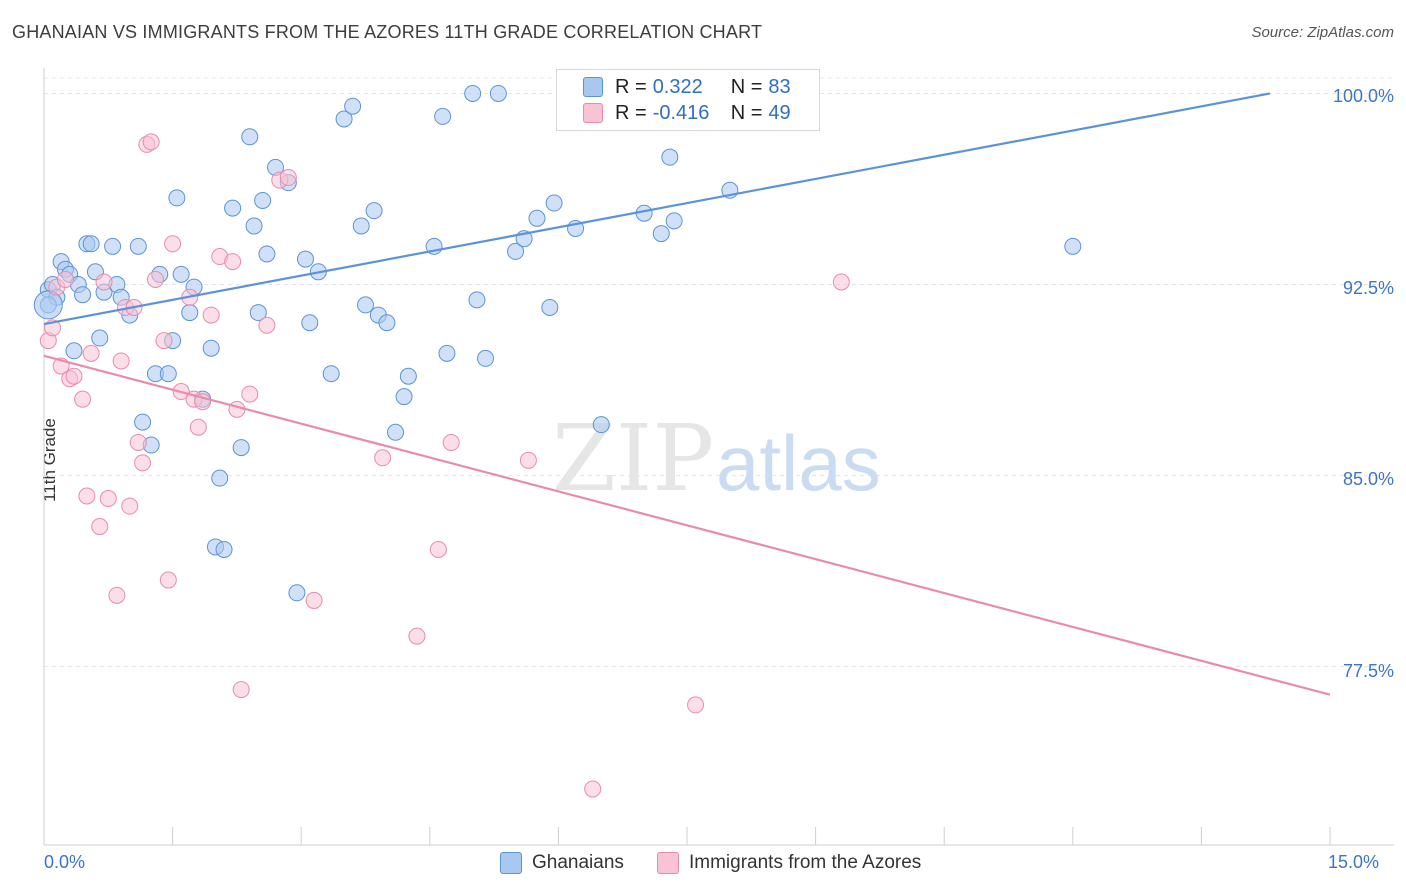  What do you see at coordinates (65, 862) in the screenshot?
I see `x-tick-label: 0.0%` at bounding box center [65, 862].